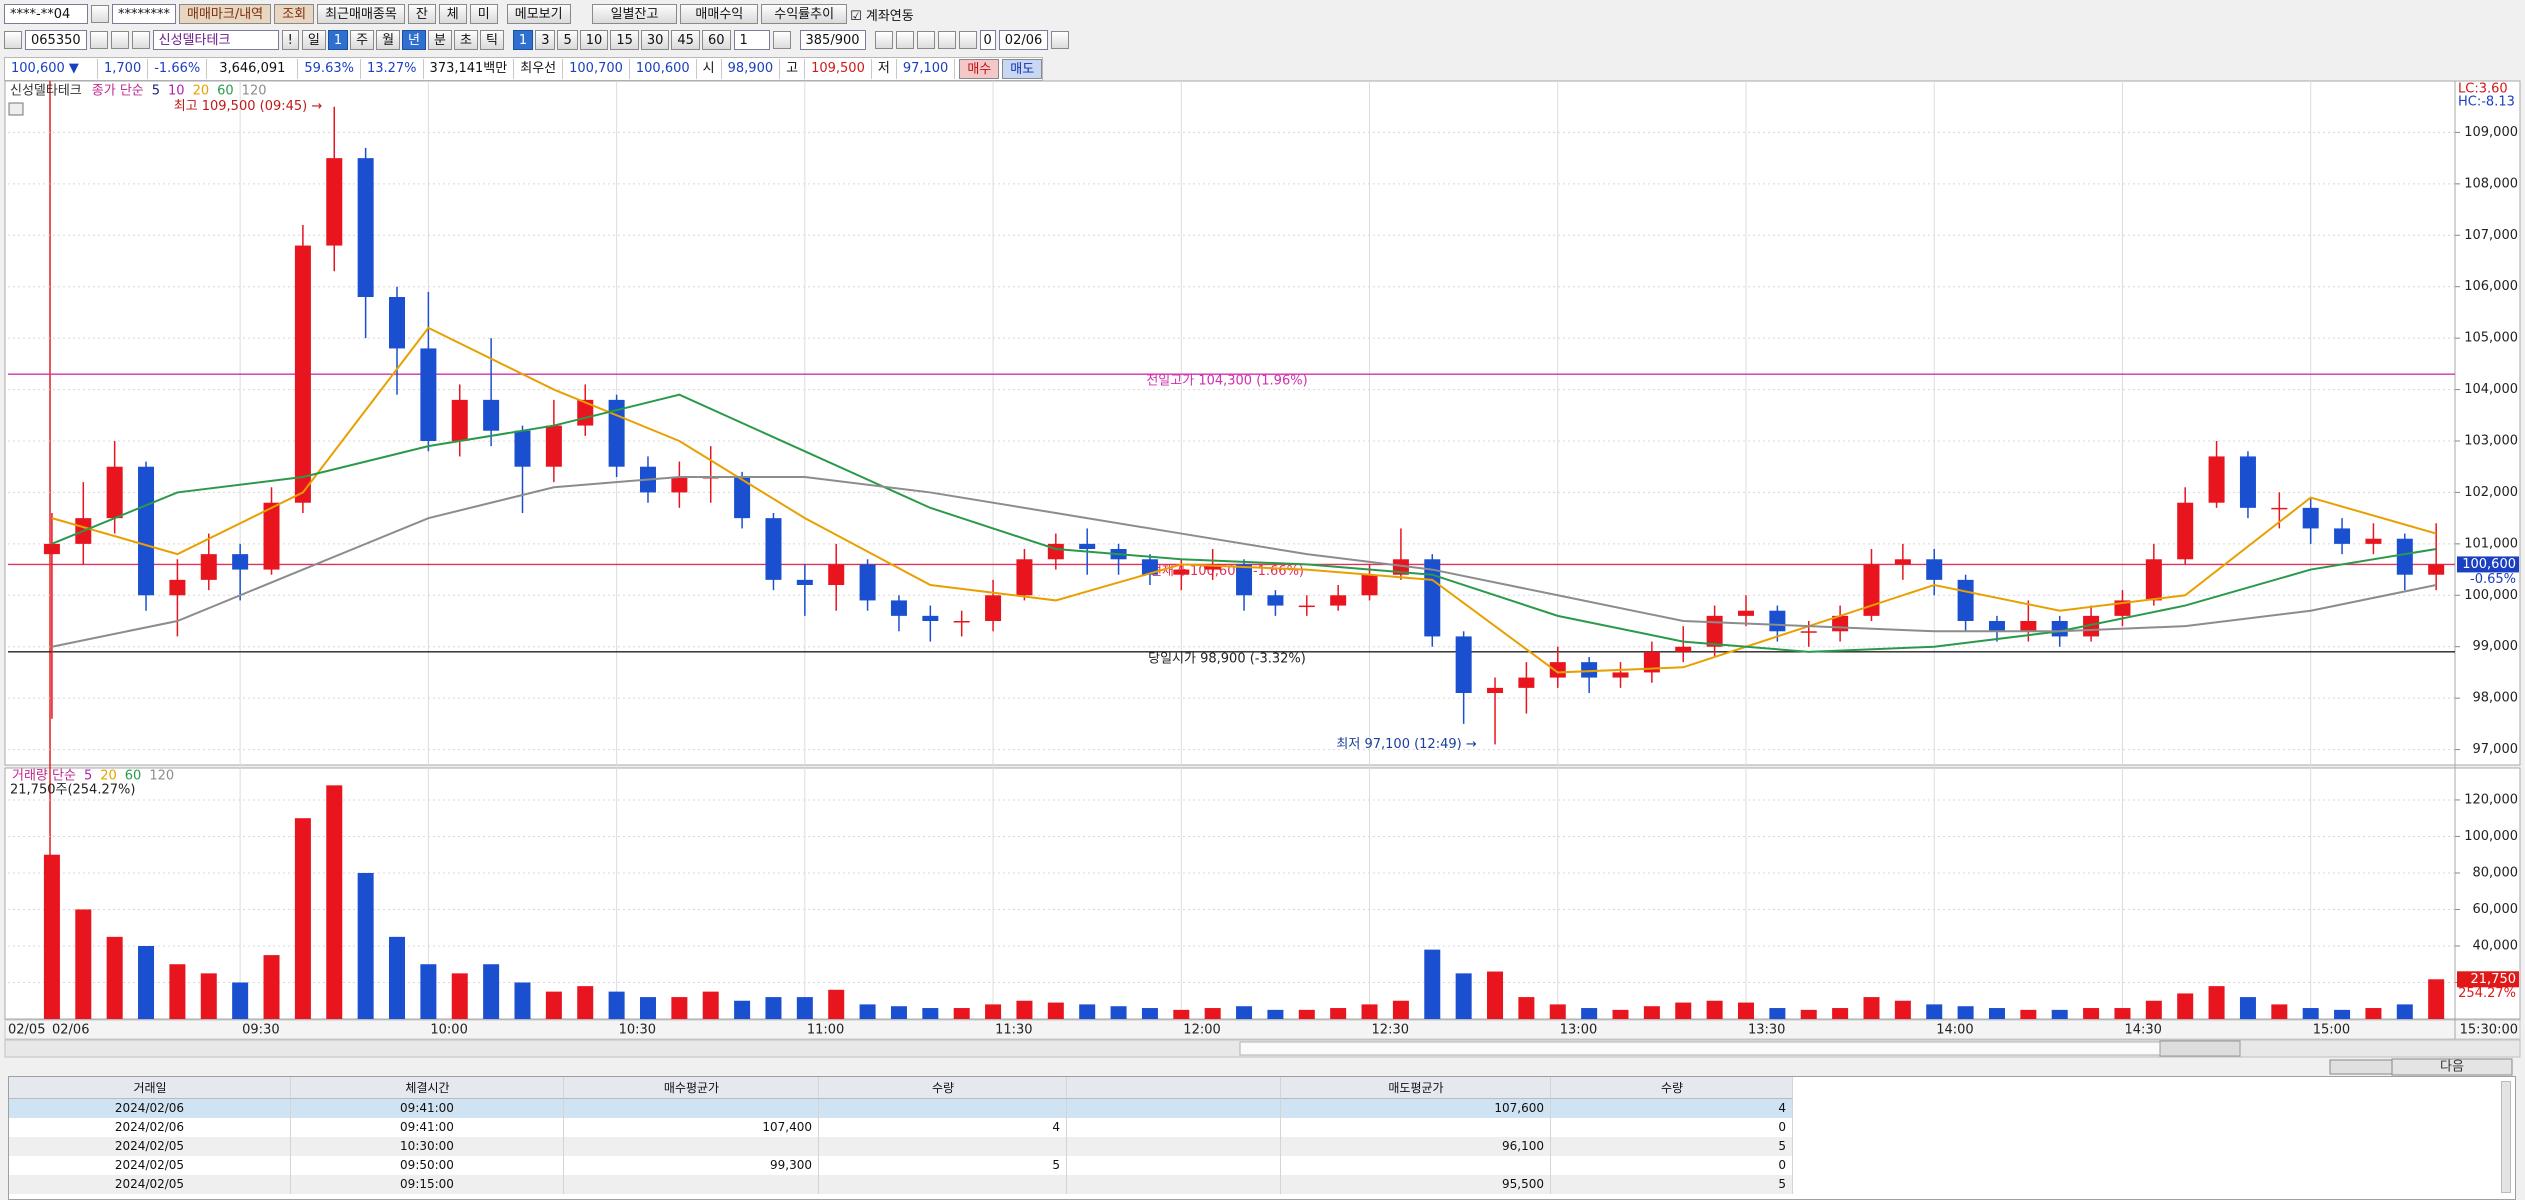 This screenshot has width=2525, height=1200. Describe the element at coordinates (51, 69) in the screenshot. I see `price: 100,600 ▼` at that location.